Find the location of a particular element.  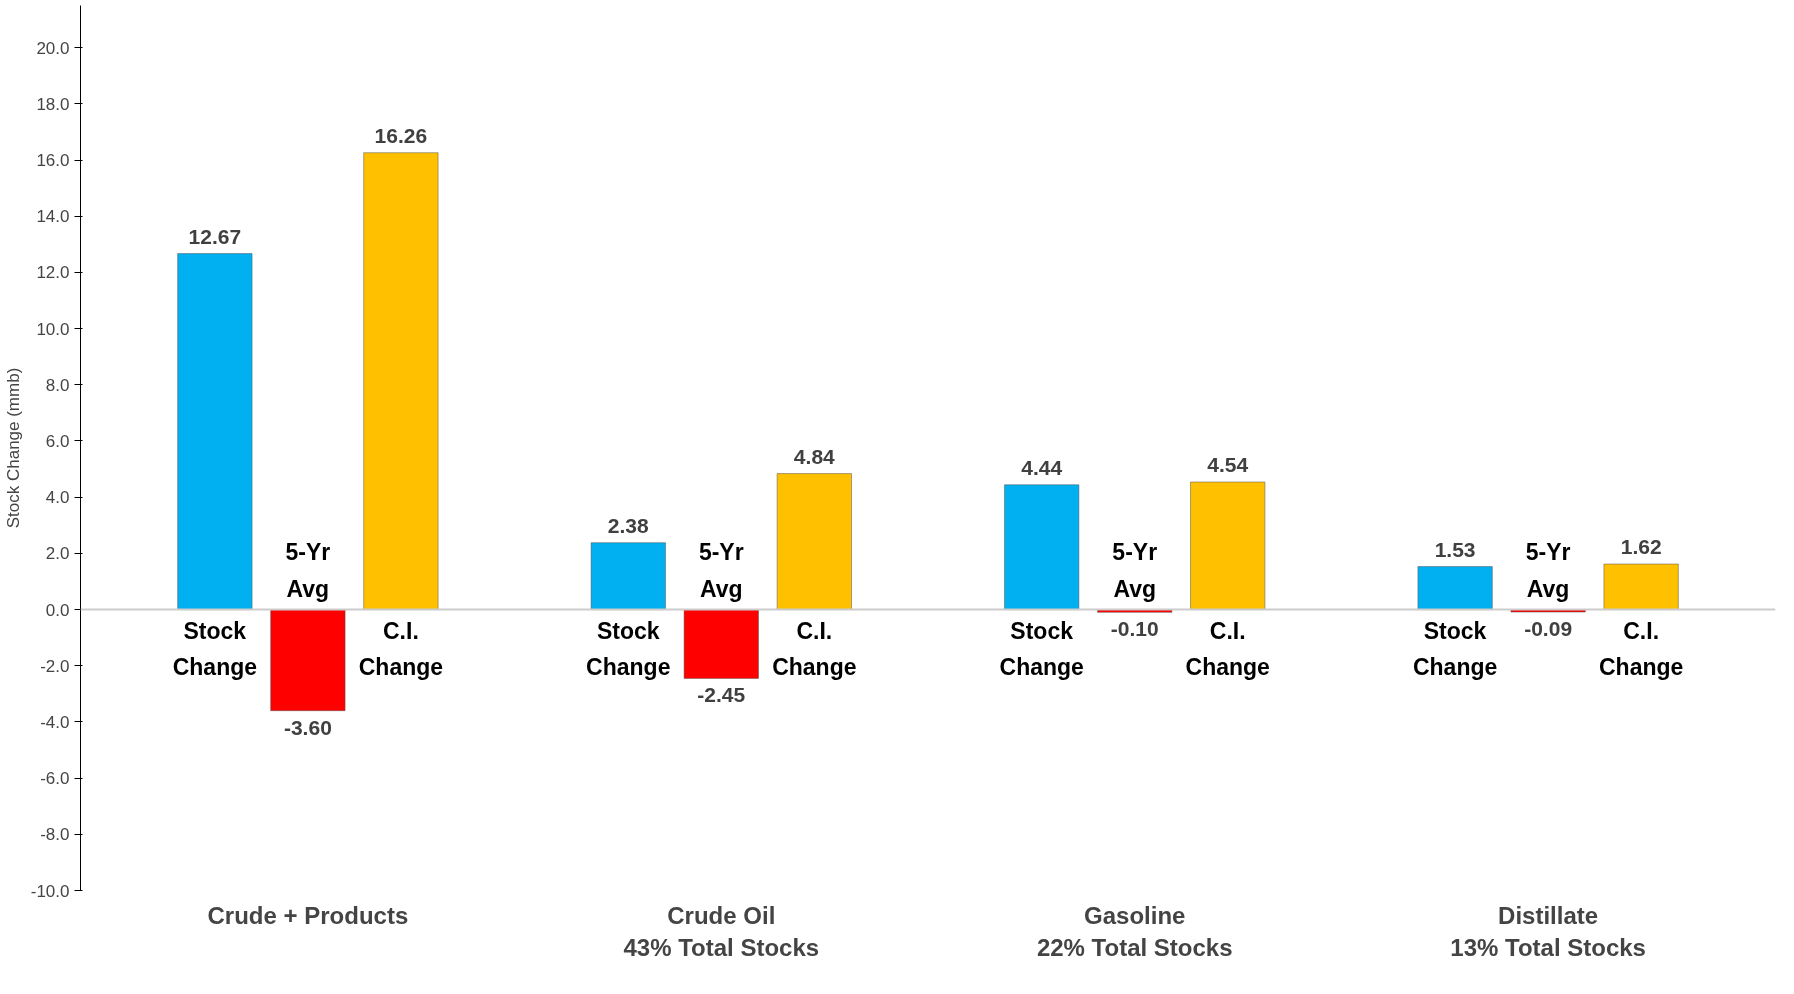

data-label: 16.26 is located at coordinates (401, 135).